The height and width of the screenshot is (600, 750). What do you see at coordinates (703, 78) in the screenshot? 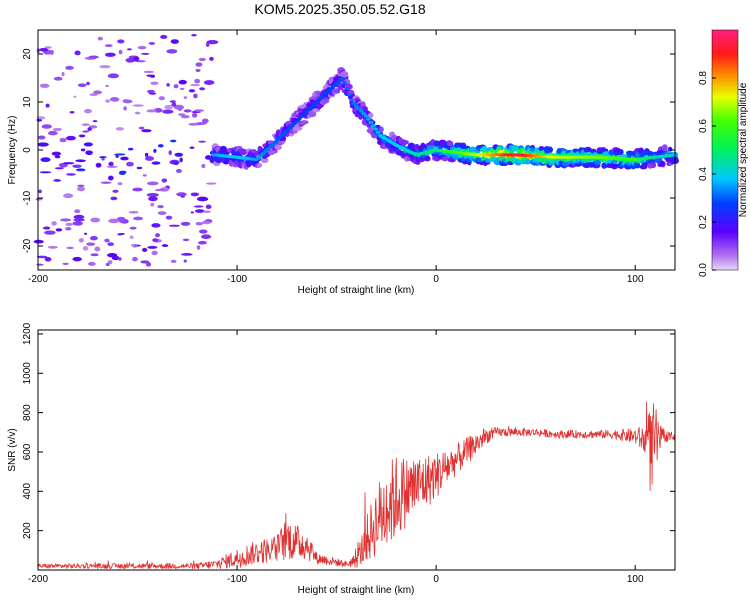
I see `colorbar-tick-label: 0.8` at bounding box center [703, 78].